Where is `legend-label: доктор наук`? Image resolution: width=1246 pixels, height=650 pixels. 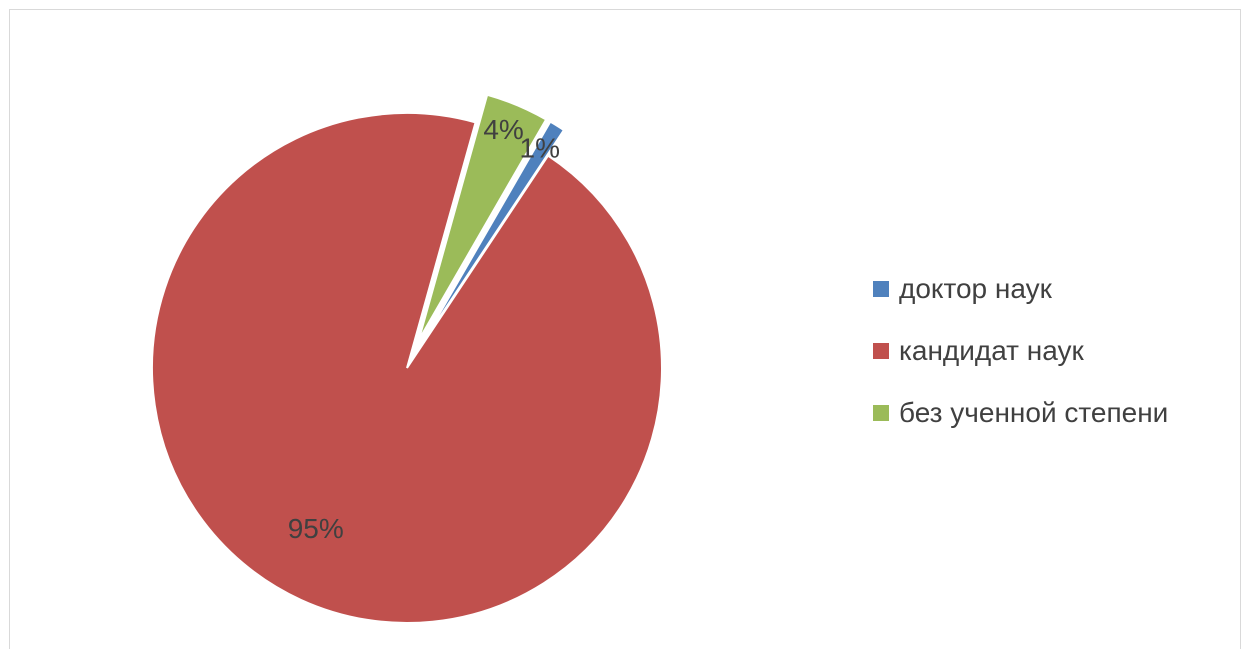 legend-label: доктор наук is located at coordinates (975, 288).